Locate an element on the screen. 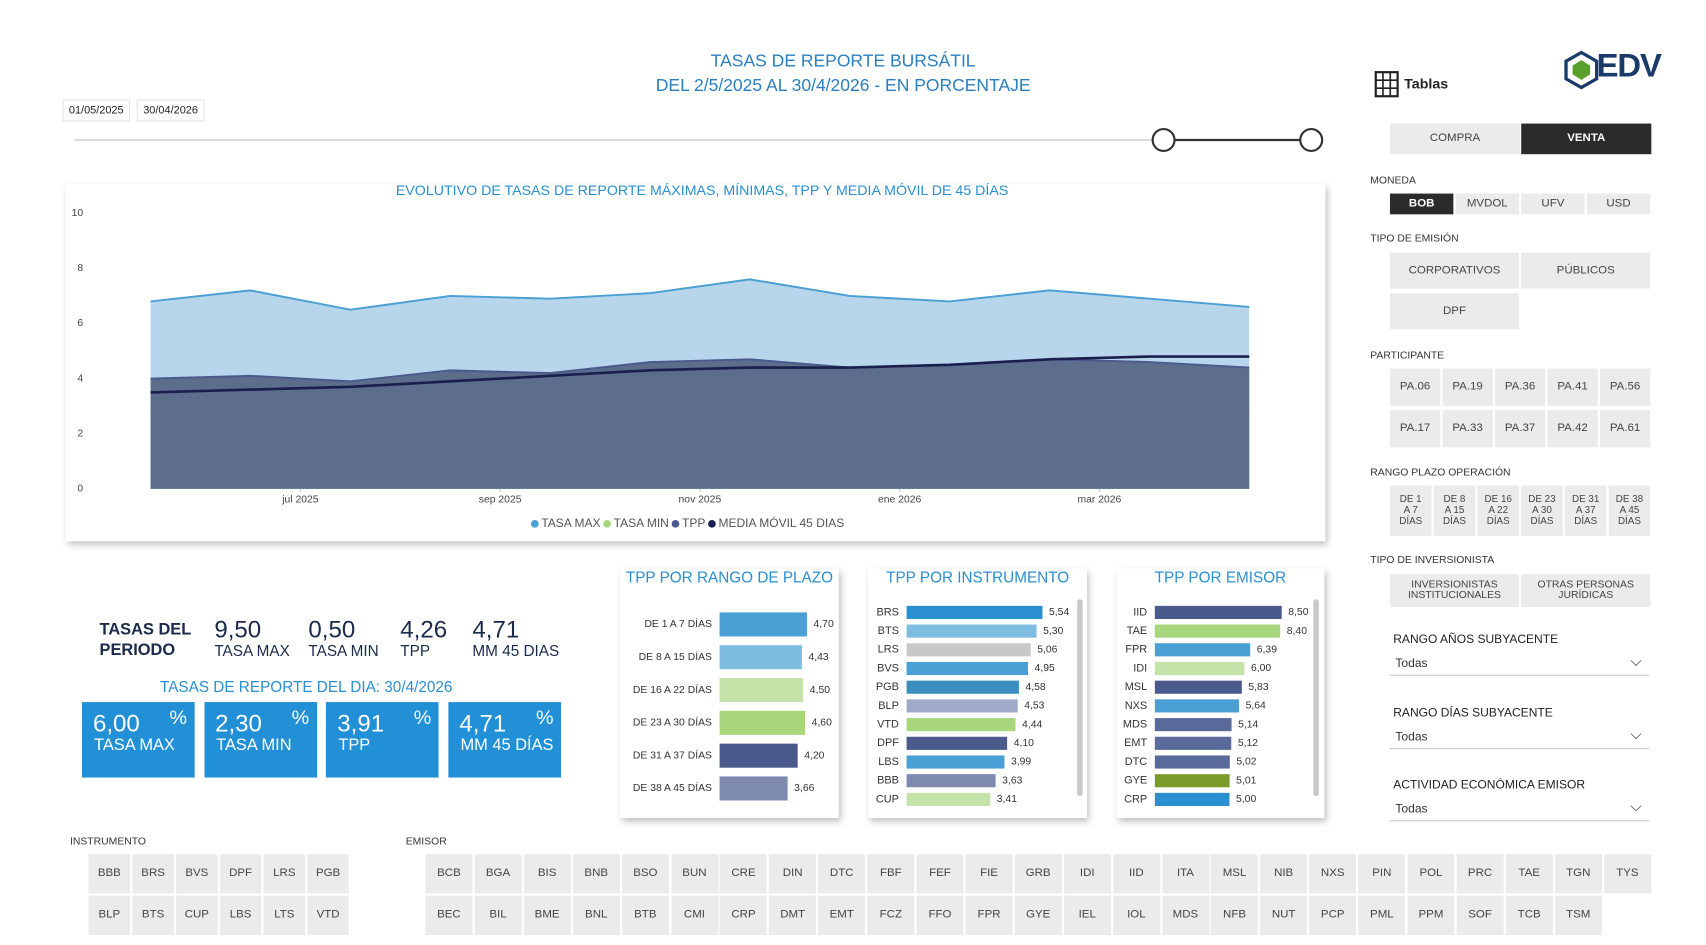 The image size is (1706, 945). filter-button: BSO is located at coordinates (645, 874).